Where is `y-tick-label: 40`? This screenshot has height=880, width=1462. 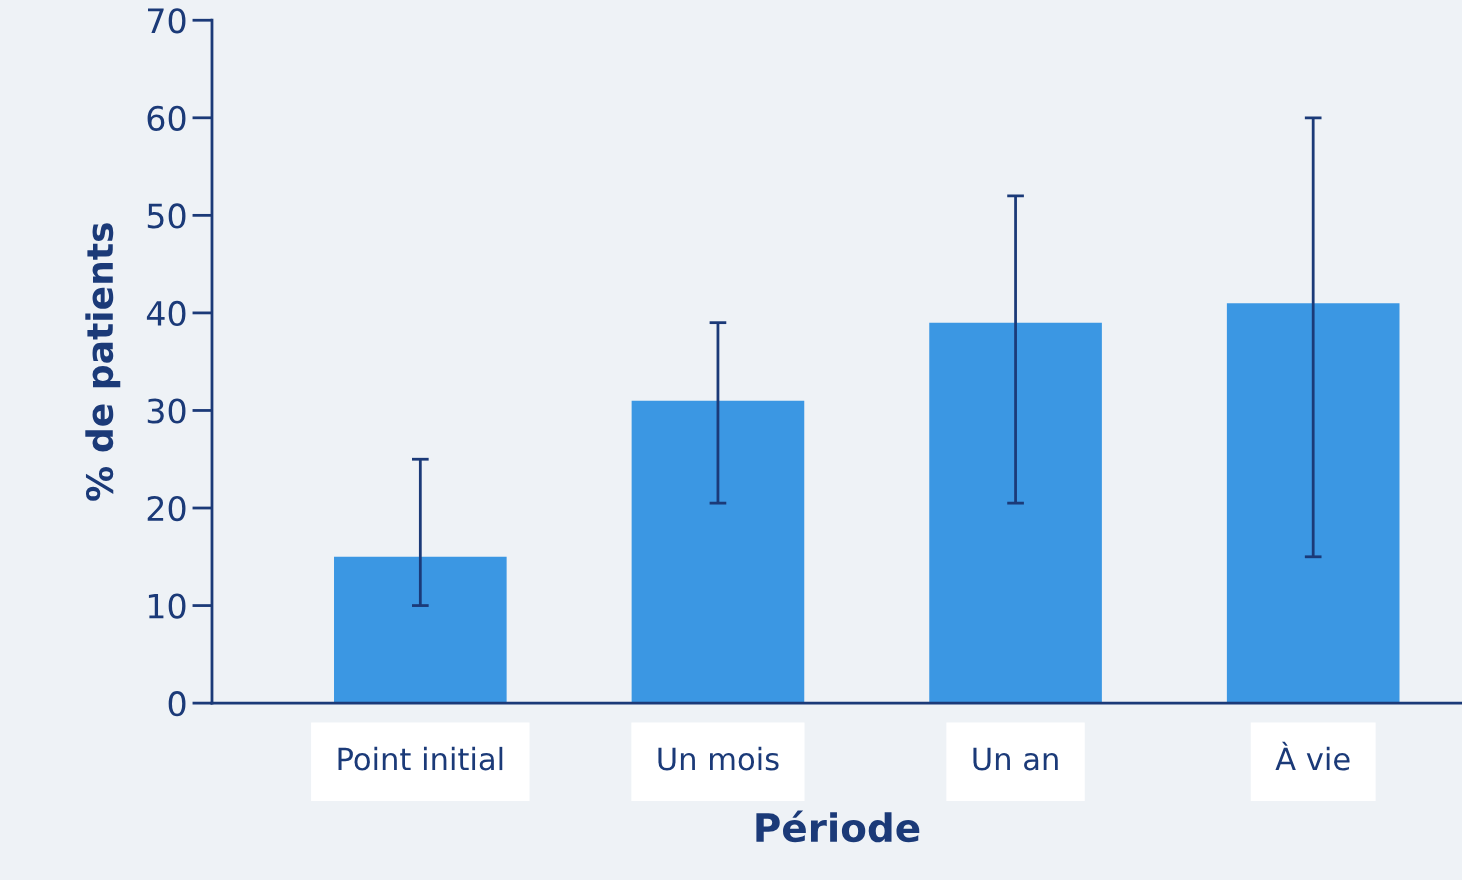 y-tick-label: 40 is located at coordinates (166, 313).